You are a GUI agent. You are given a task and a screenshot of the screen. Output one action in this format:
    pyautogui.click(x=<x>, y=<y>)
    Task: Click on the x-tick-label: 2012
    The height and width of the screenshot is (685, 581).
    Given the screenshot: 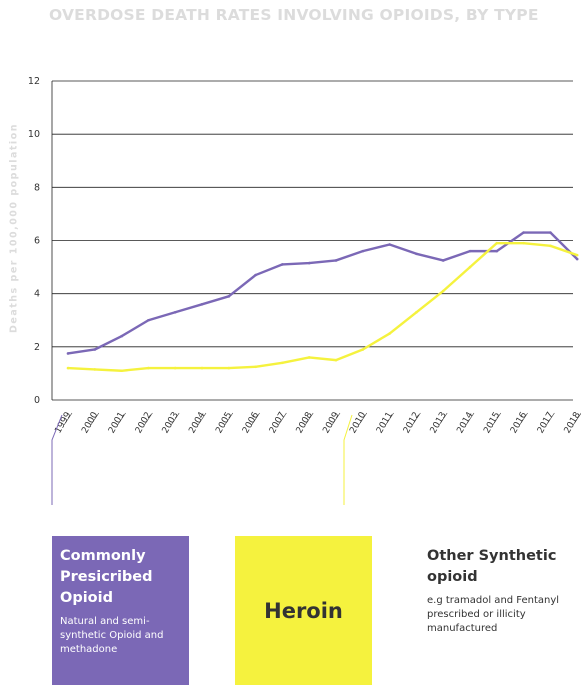 What is the action you would take?
    pyautogui.click(x=412, y=423)
    